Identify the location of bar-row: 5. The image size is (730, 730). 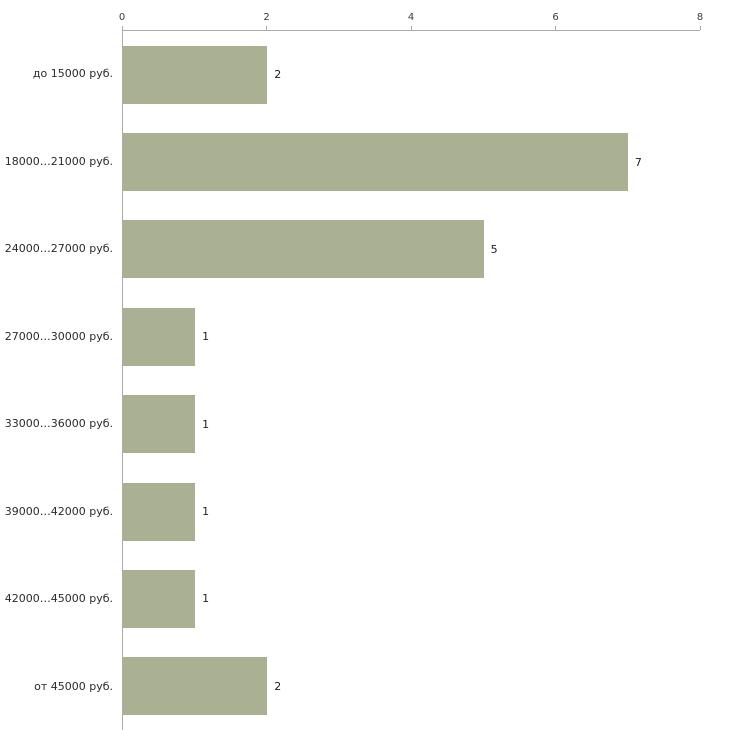
(411, 249).